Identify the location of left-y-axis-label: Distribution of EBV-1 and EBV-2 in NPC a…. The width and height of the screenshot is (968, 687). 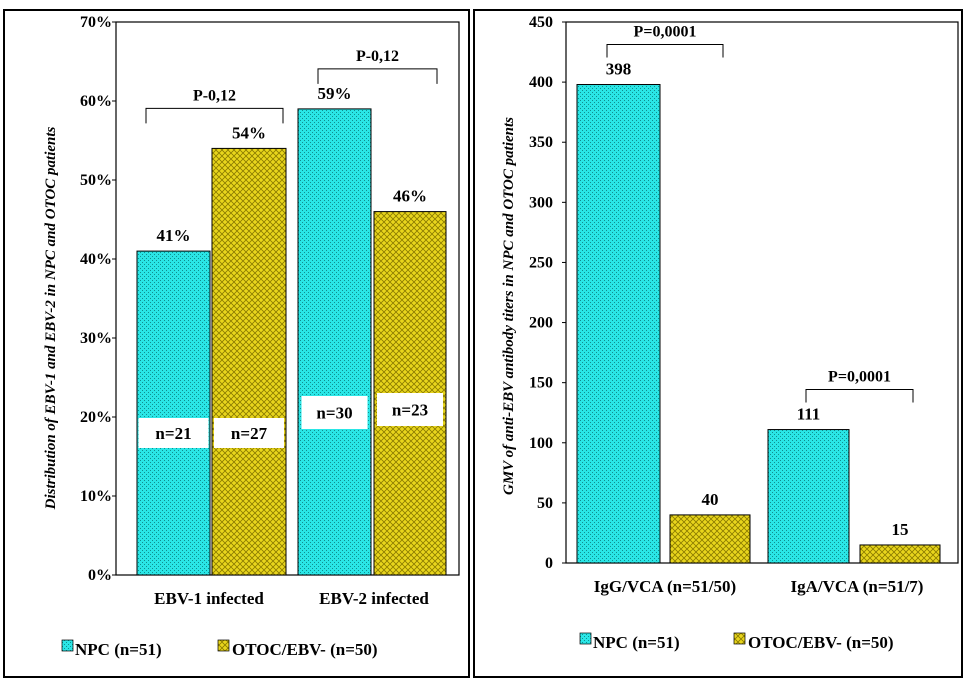
(51, 318).